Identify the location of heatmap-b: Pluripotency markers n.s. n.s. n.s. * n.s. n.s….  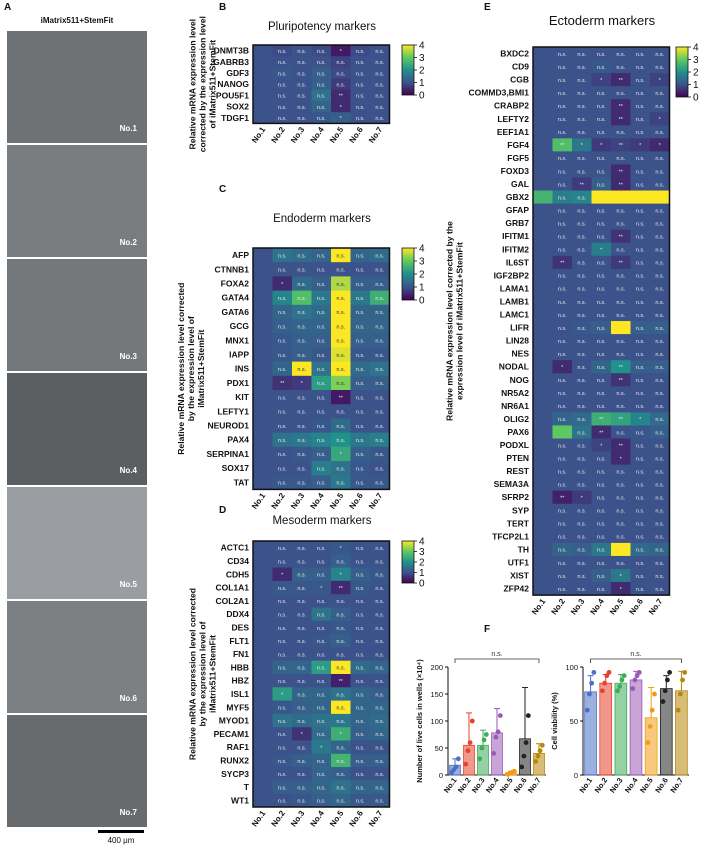
(306, 84).